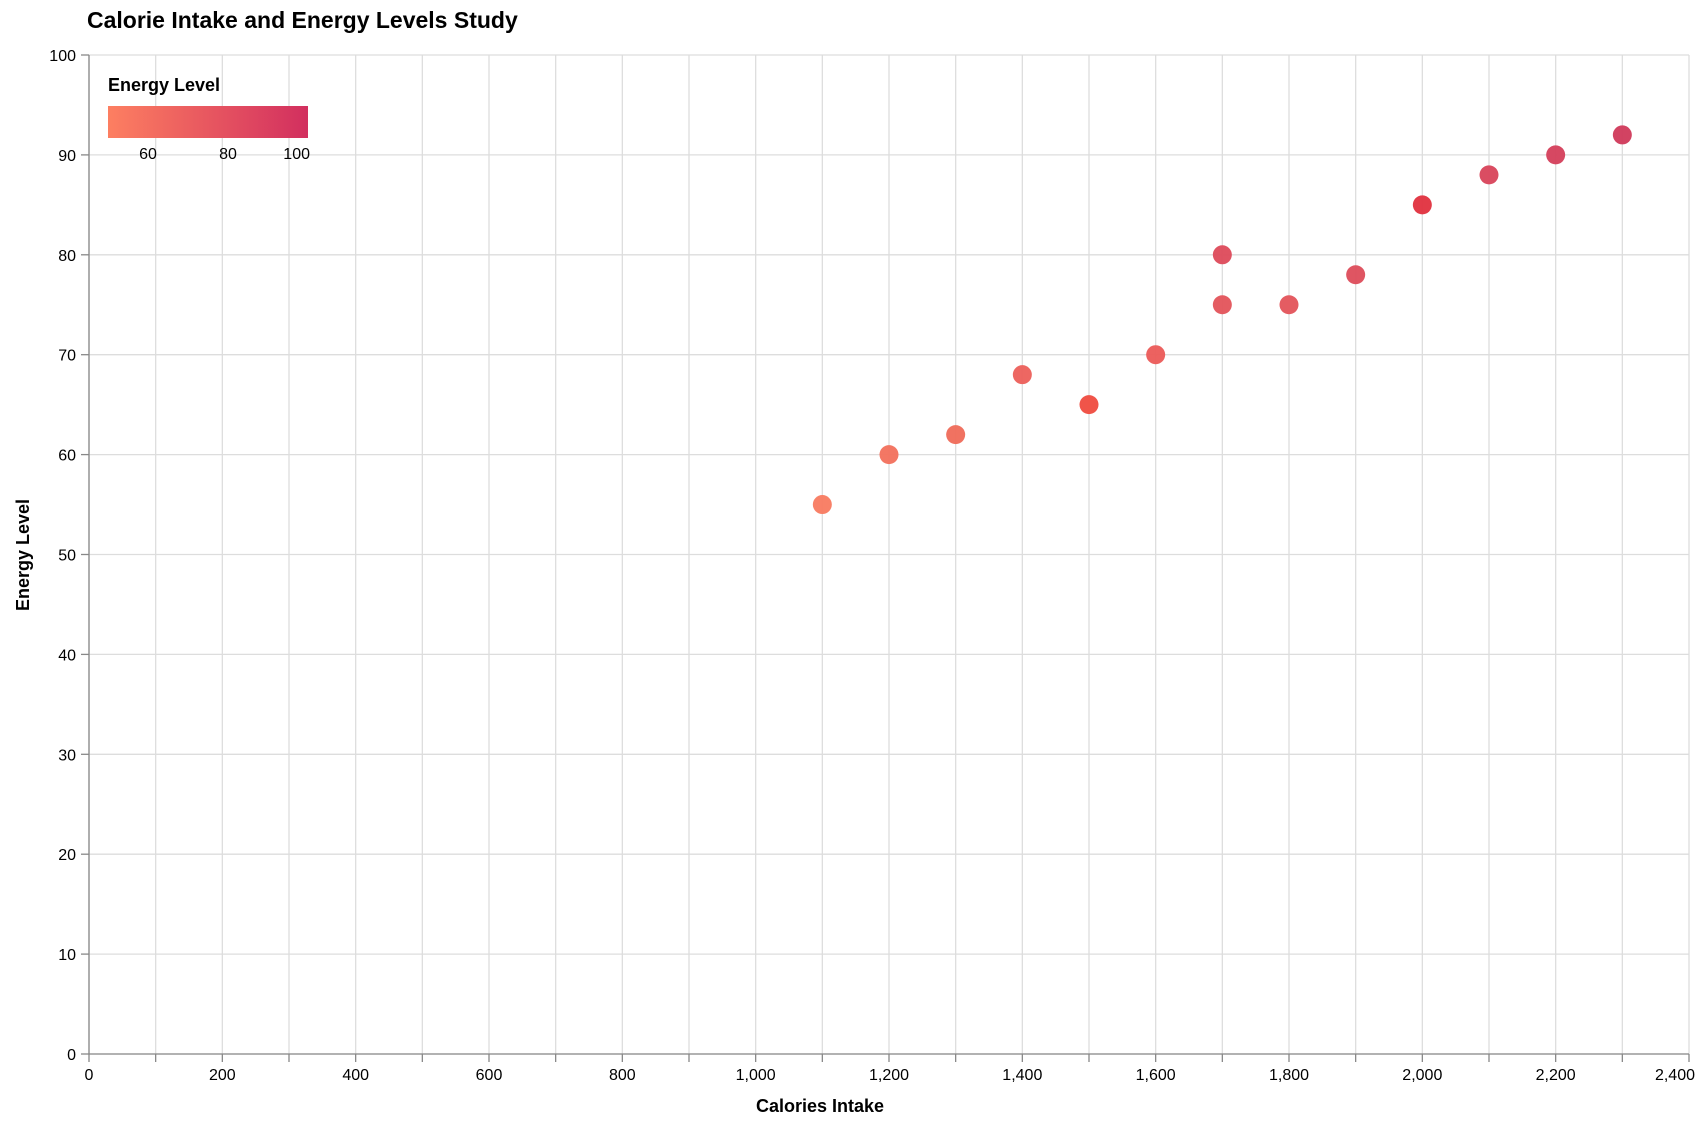 Image resolution: width=1700 pixels, height=1128 pixels. What do you see at coordinates (67, 356) in the screenshot?
I see `y-tick-label: 70` at bounding box center [67, 356].